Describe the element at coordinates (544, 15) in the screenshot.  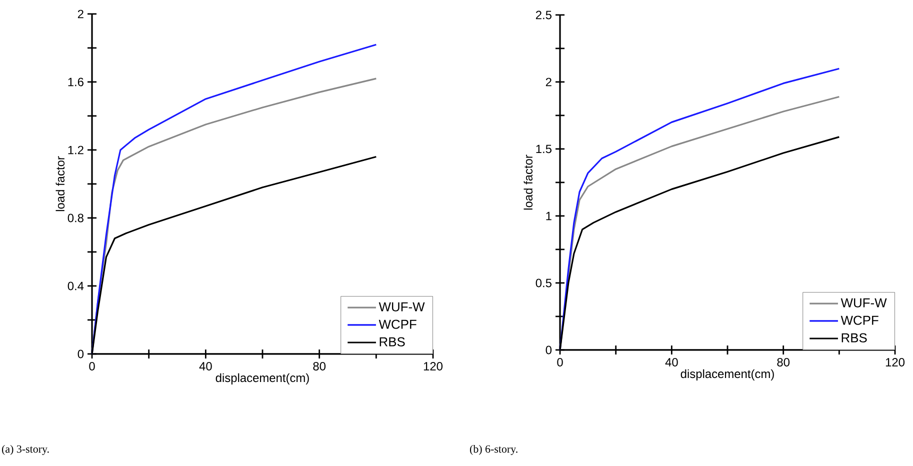
I see `y-tick-label: 2.5` at that location.